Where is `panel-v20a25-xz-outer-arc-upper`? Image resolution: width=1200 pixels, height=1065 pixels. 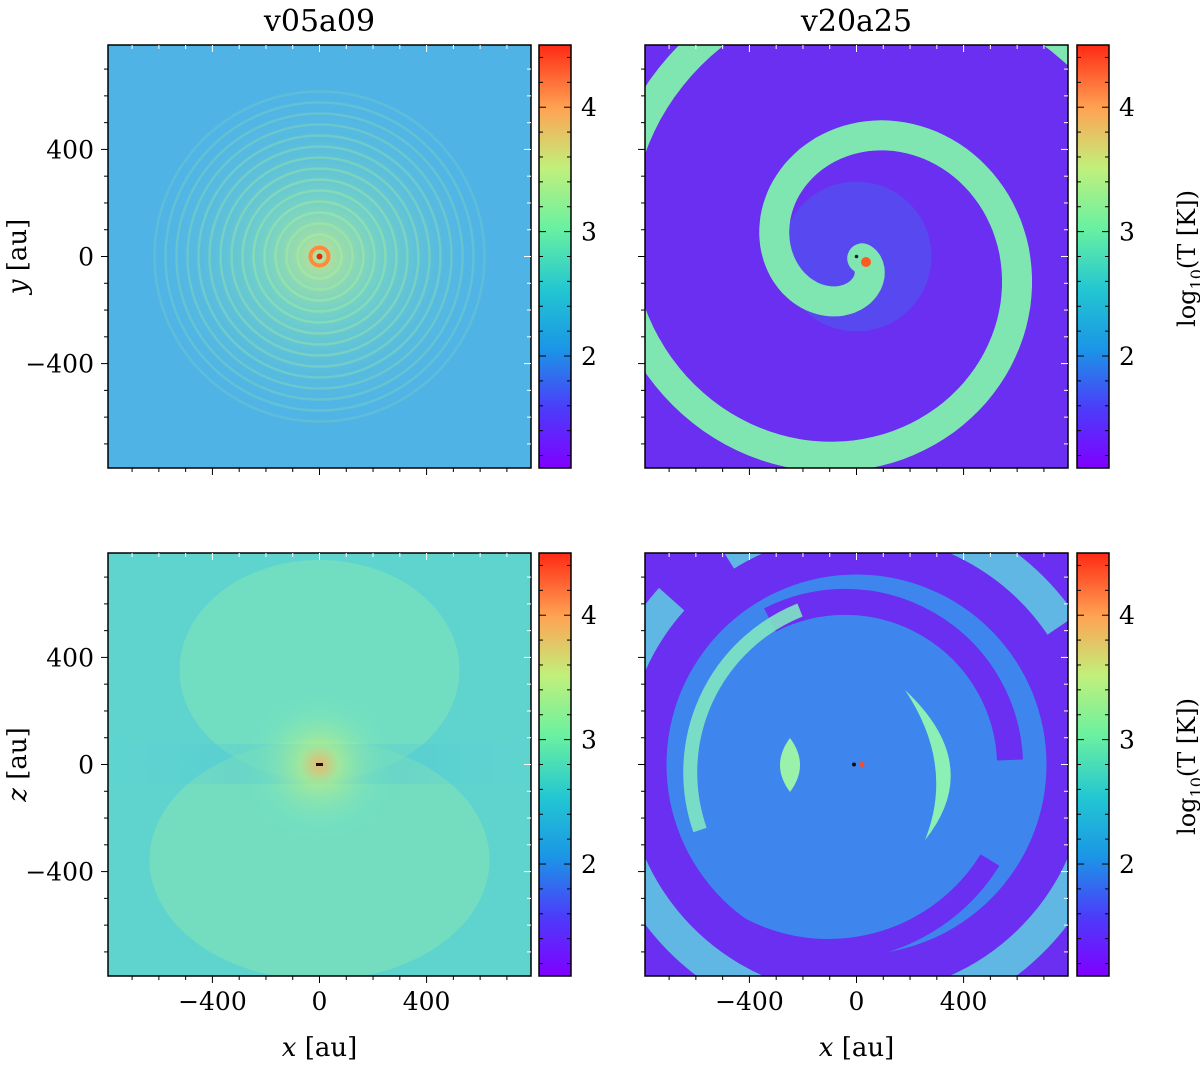 panel-v20a25-xz-outer-arc-upper is located at coordinates (893, 674).